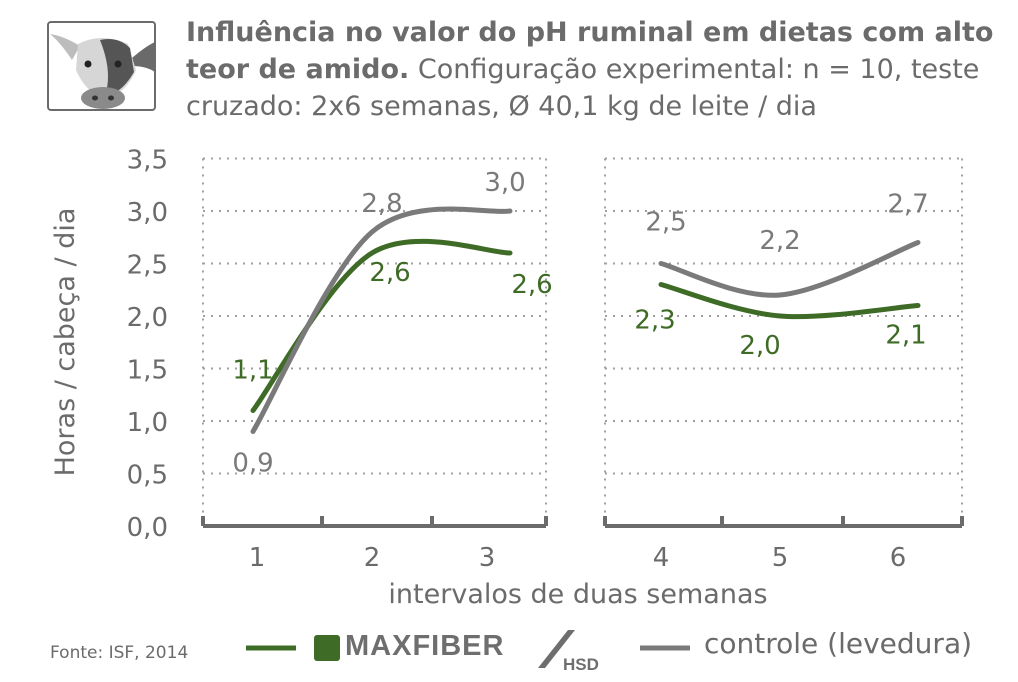 This screenshot has height=682, width=1018. What do you see at coordinates (654, 321) in the screenshot?
I see `data-label-maxfiber: 2,3` at bounding box center [654, 321].